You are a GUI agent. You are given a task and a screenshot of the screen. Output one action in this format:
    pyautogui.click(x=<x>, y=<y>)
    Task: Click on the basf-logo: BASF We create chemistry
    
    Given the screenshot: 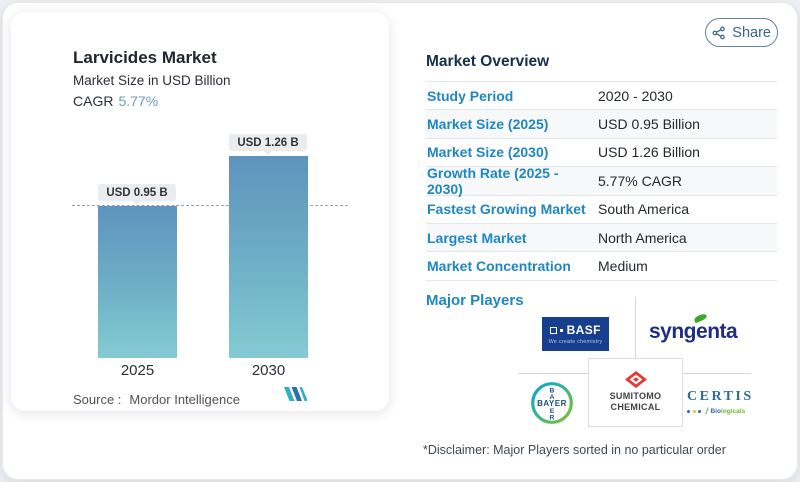 What is the action you would take?
    pyautogui.click(x=575, y=334)
    